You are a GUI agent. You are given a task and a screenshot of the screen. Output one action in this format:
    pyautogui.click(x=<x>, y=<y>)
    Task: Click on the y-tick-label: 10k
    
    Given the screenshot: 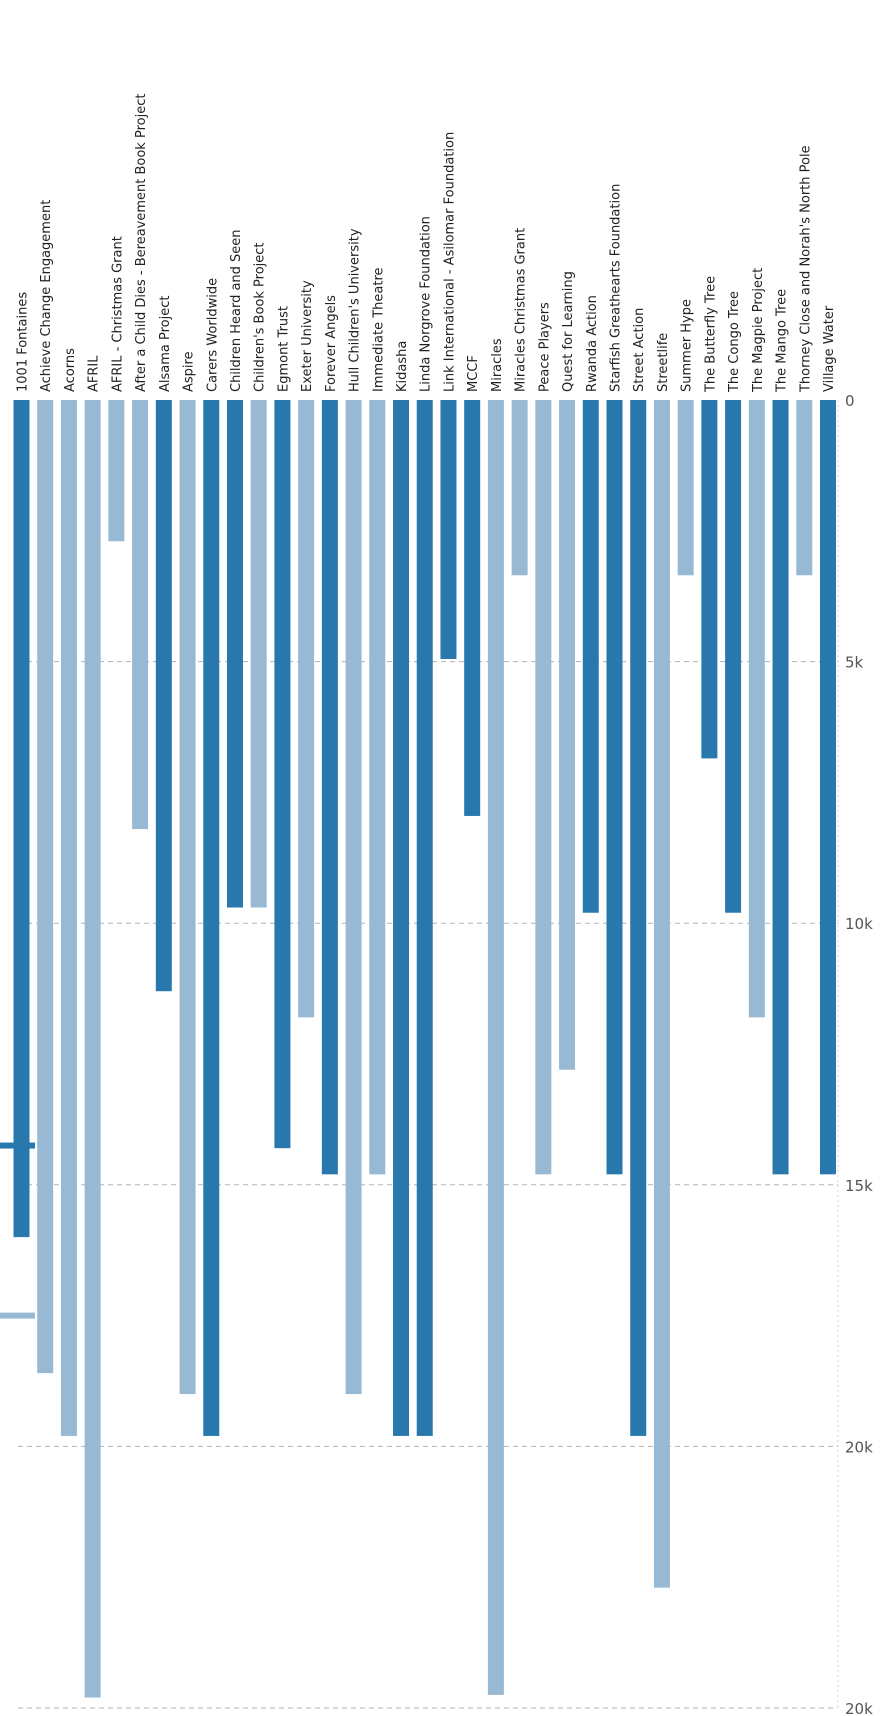 What is the action you would take?
    pyautogui.click(x=859, y=924)
    